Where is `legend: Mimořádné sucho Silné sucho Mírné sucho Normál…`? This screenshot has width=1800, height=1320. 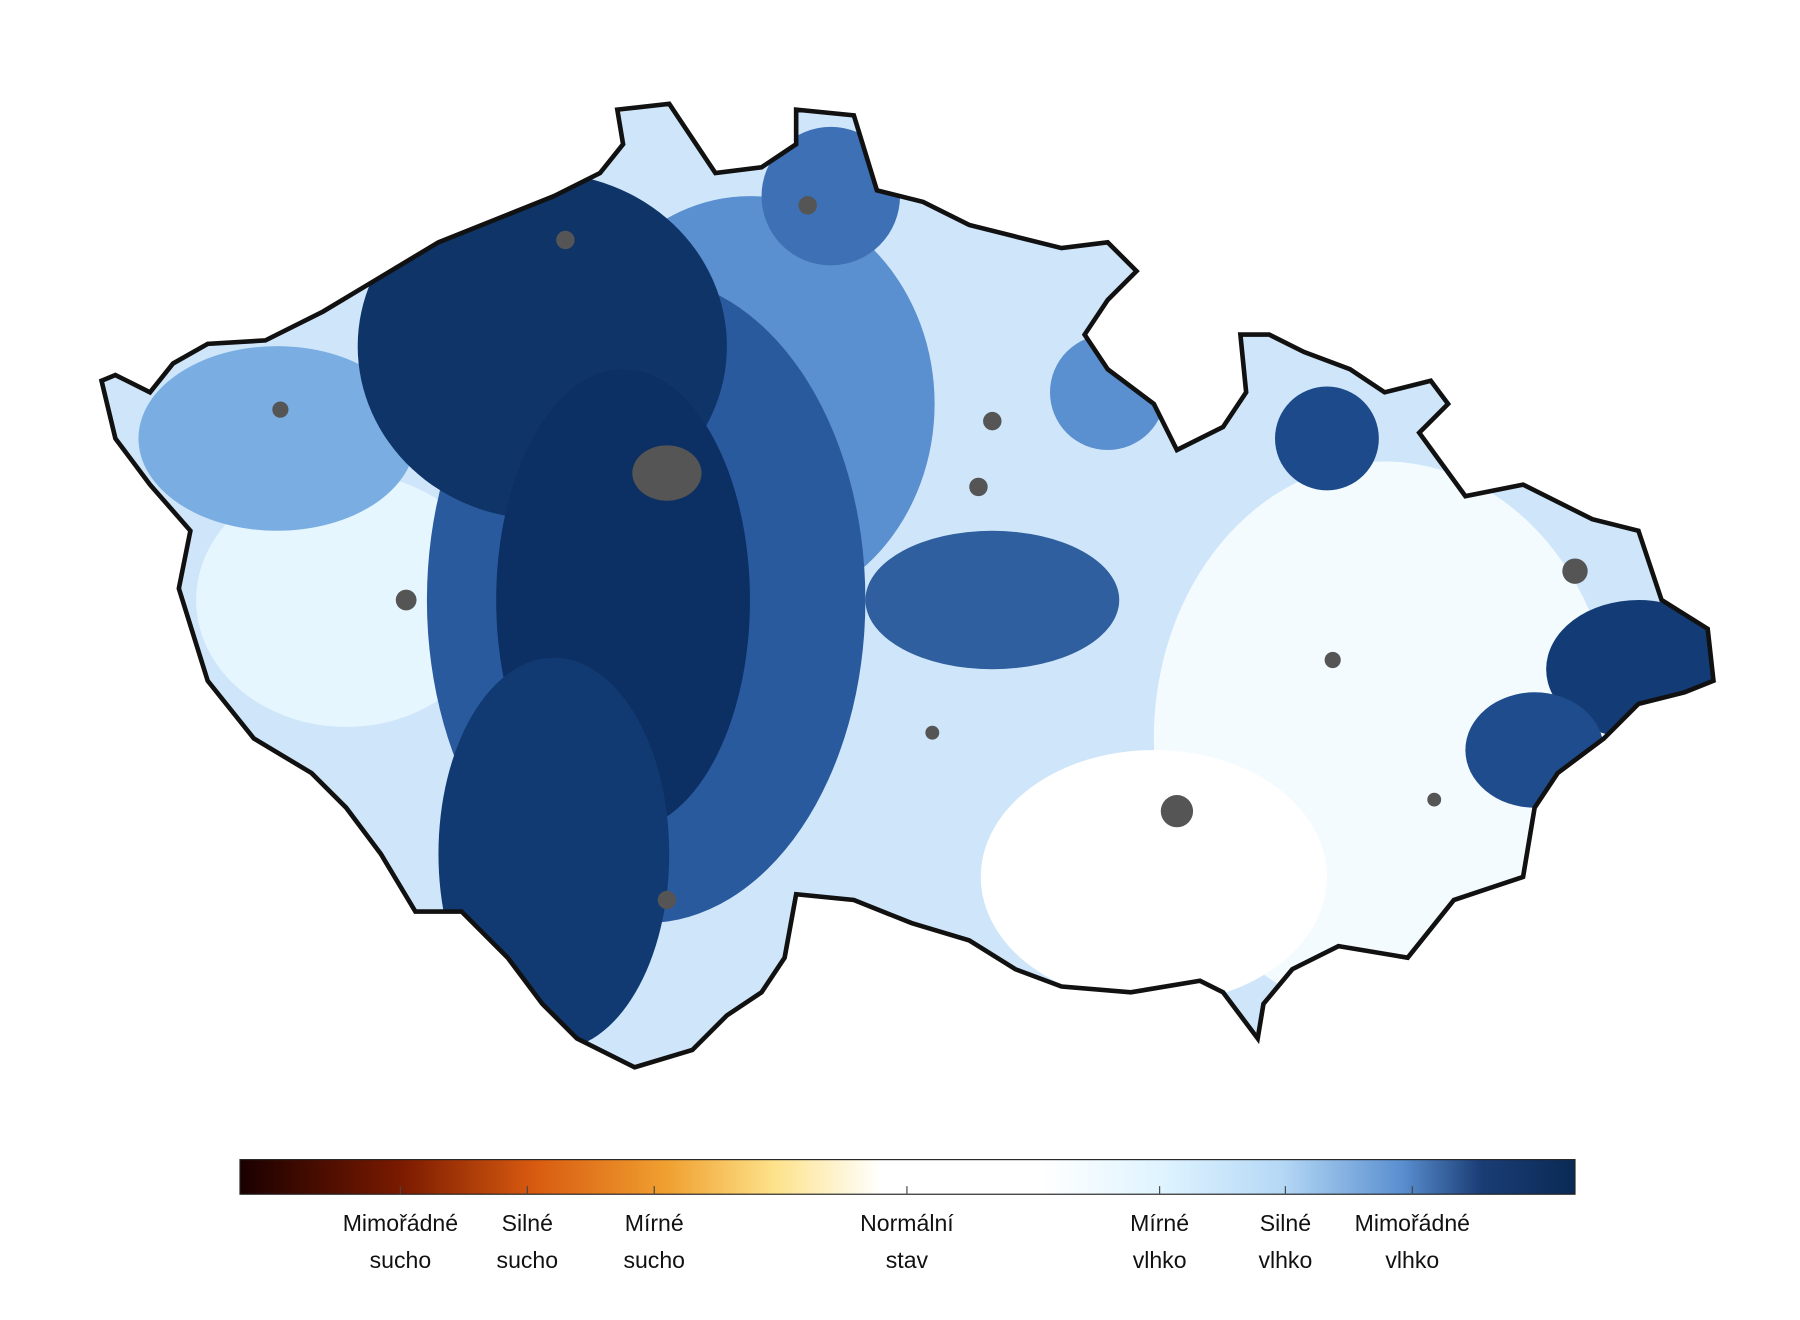 legend: Mimořádné sucho Silné sucho Mírné sucho Normál… is located at coordinates (906, 1229).